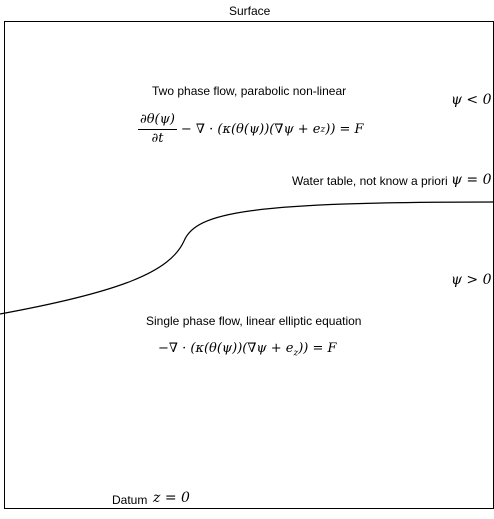 The height and width of the screenshot is (519, 494). What do you see at coordinates (157, 138) in the screenshot?
I see `fraction-denominator: ∂t` at bounding box center [157, 138].